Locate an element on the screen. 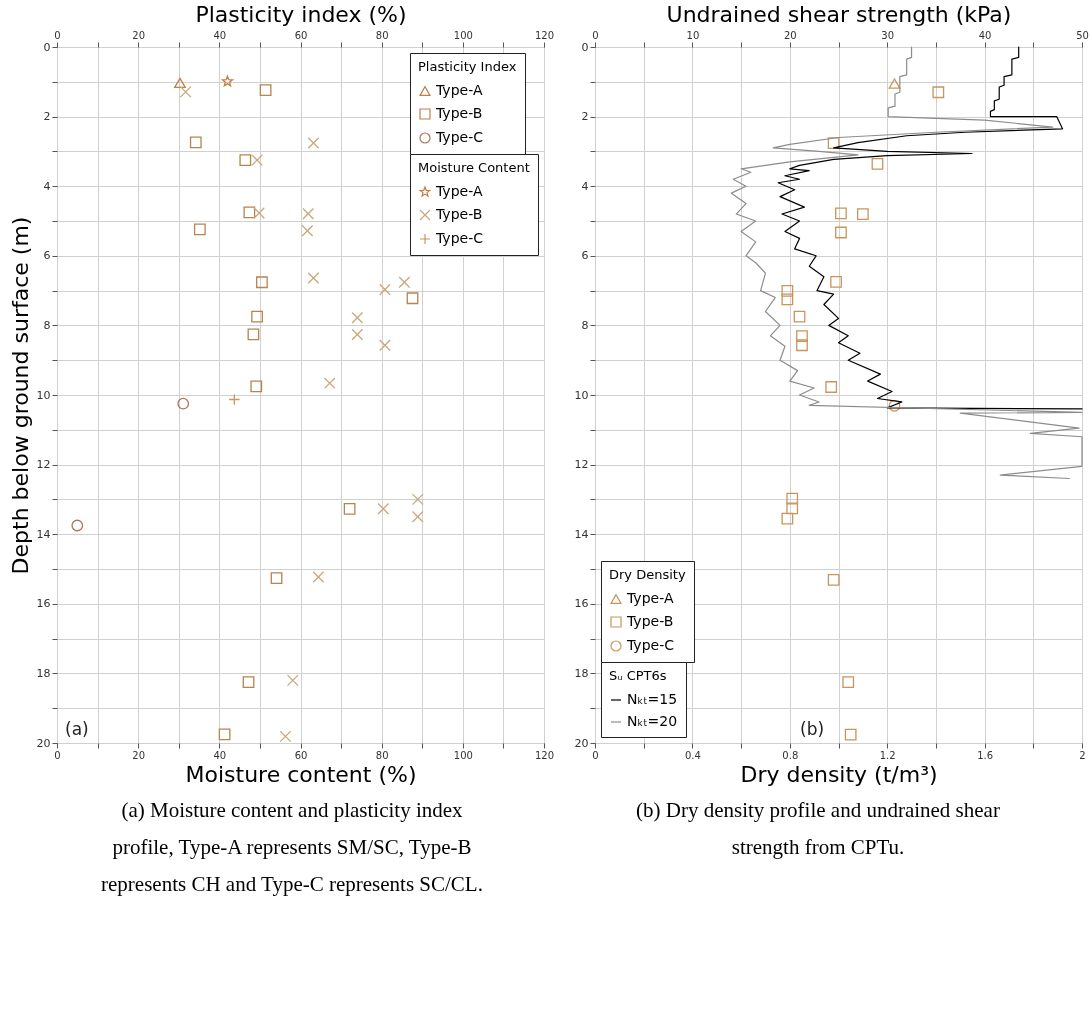  x-tick-label: 100 is located at coordinates (463, 755).